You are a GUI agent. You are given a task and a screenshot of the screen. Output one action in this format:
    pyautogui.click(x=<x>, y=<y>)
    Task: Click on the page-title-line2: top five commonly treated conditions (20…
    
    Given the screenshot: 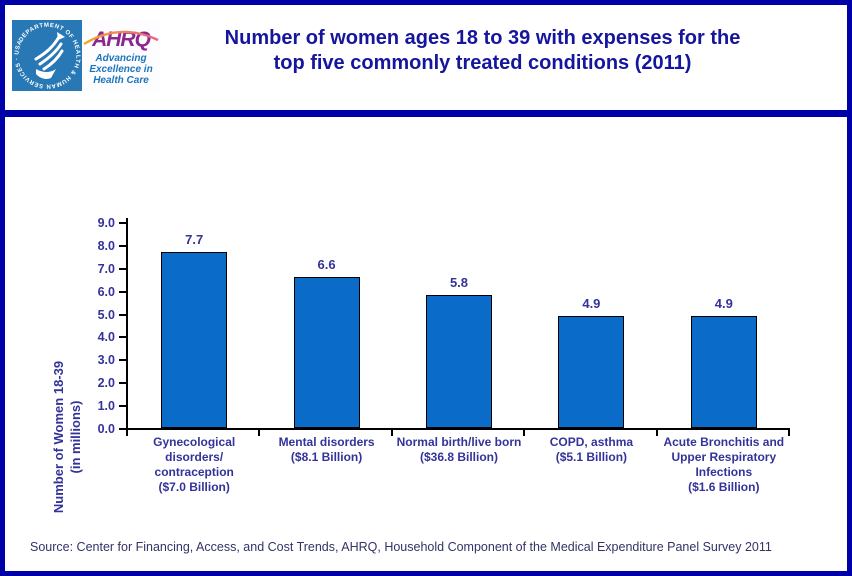 What is the action you would take?
    pyautogui.click(x=482, y=63)
    